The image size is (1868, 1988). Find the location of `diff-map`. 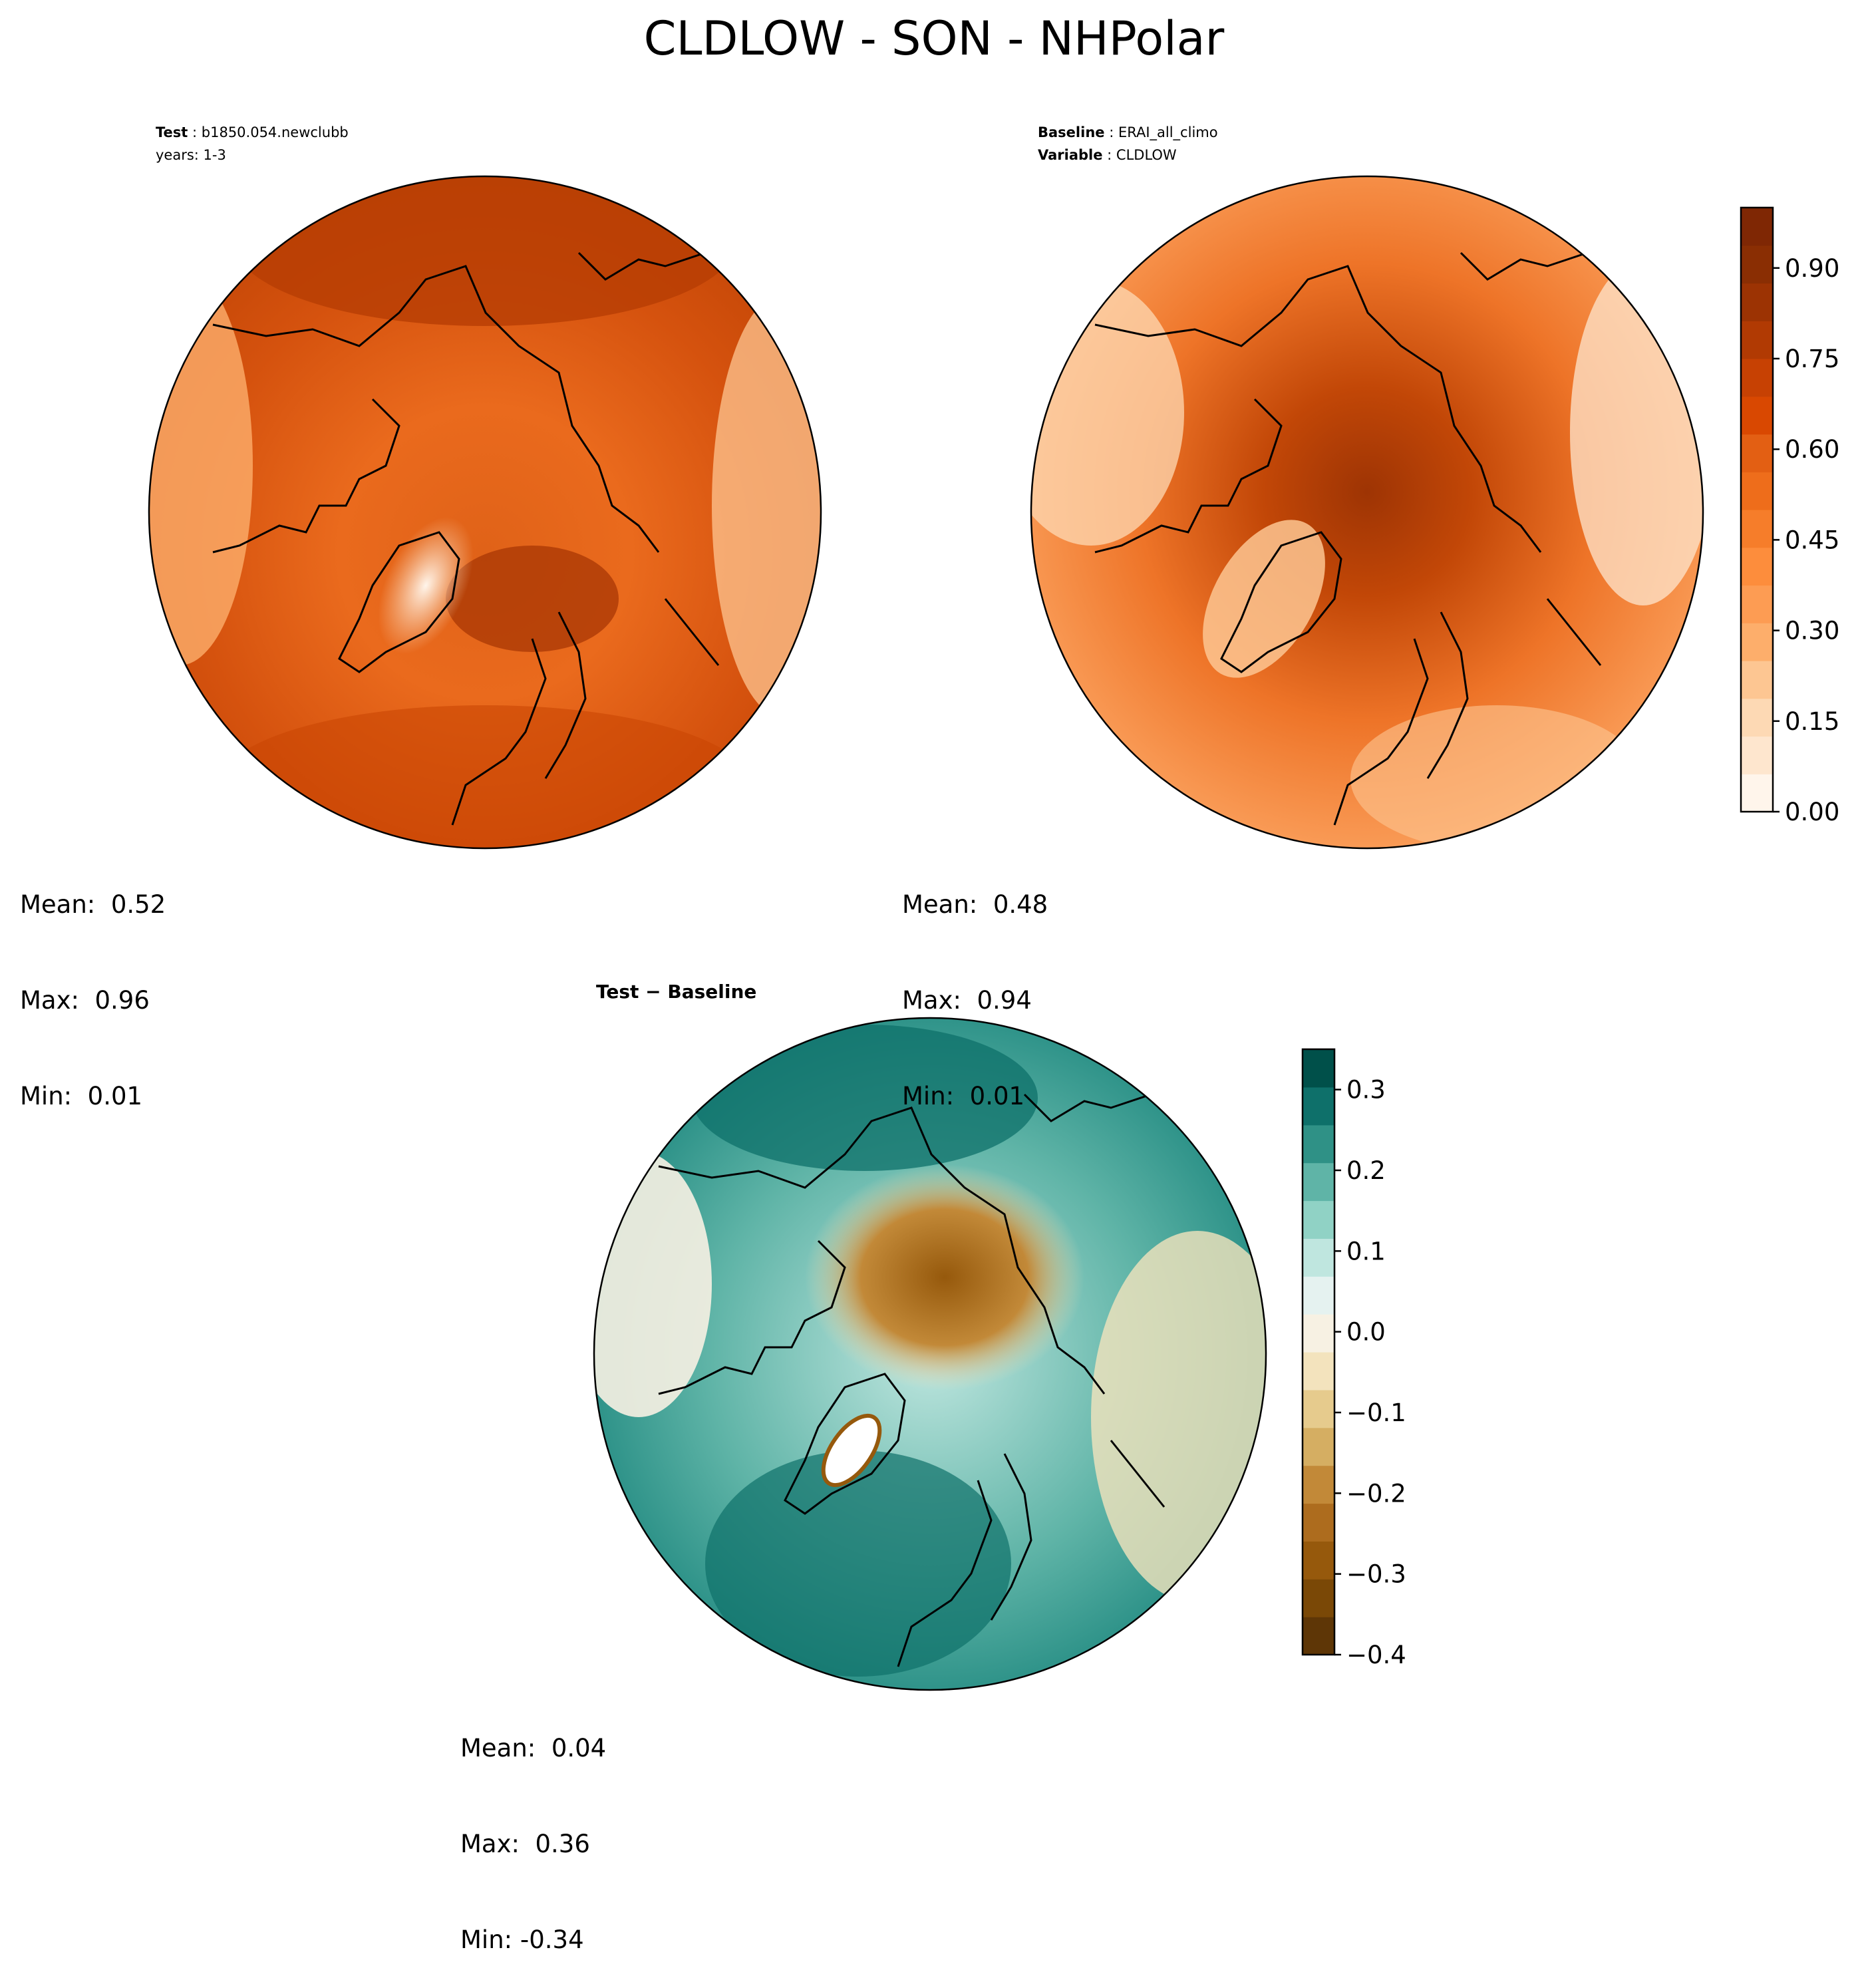

diff-map is located at coordinates (930, 1354).